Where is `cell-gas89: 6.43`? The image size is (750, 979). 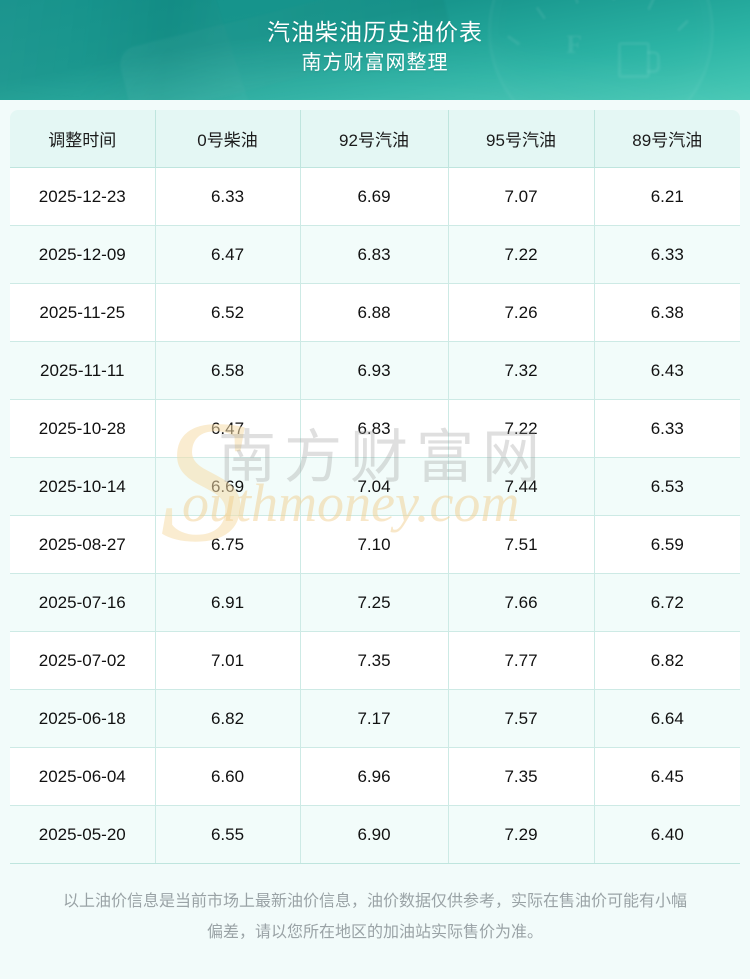 cell-gas89: 6.43 is located at coordinates (667, 370).